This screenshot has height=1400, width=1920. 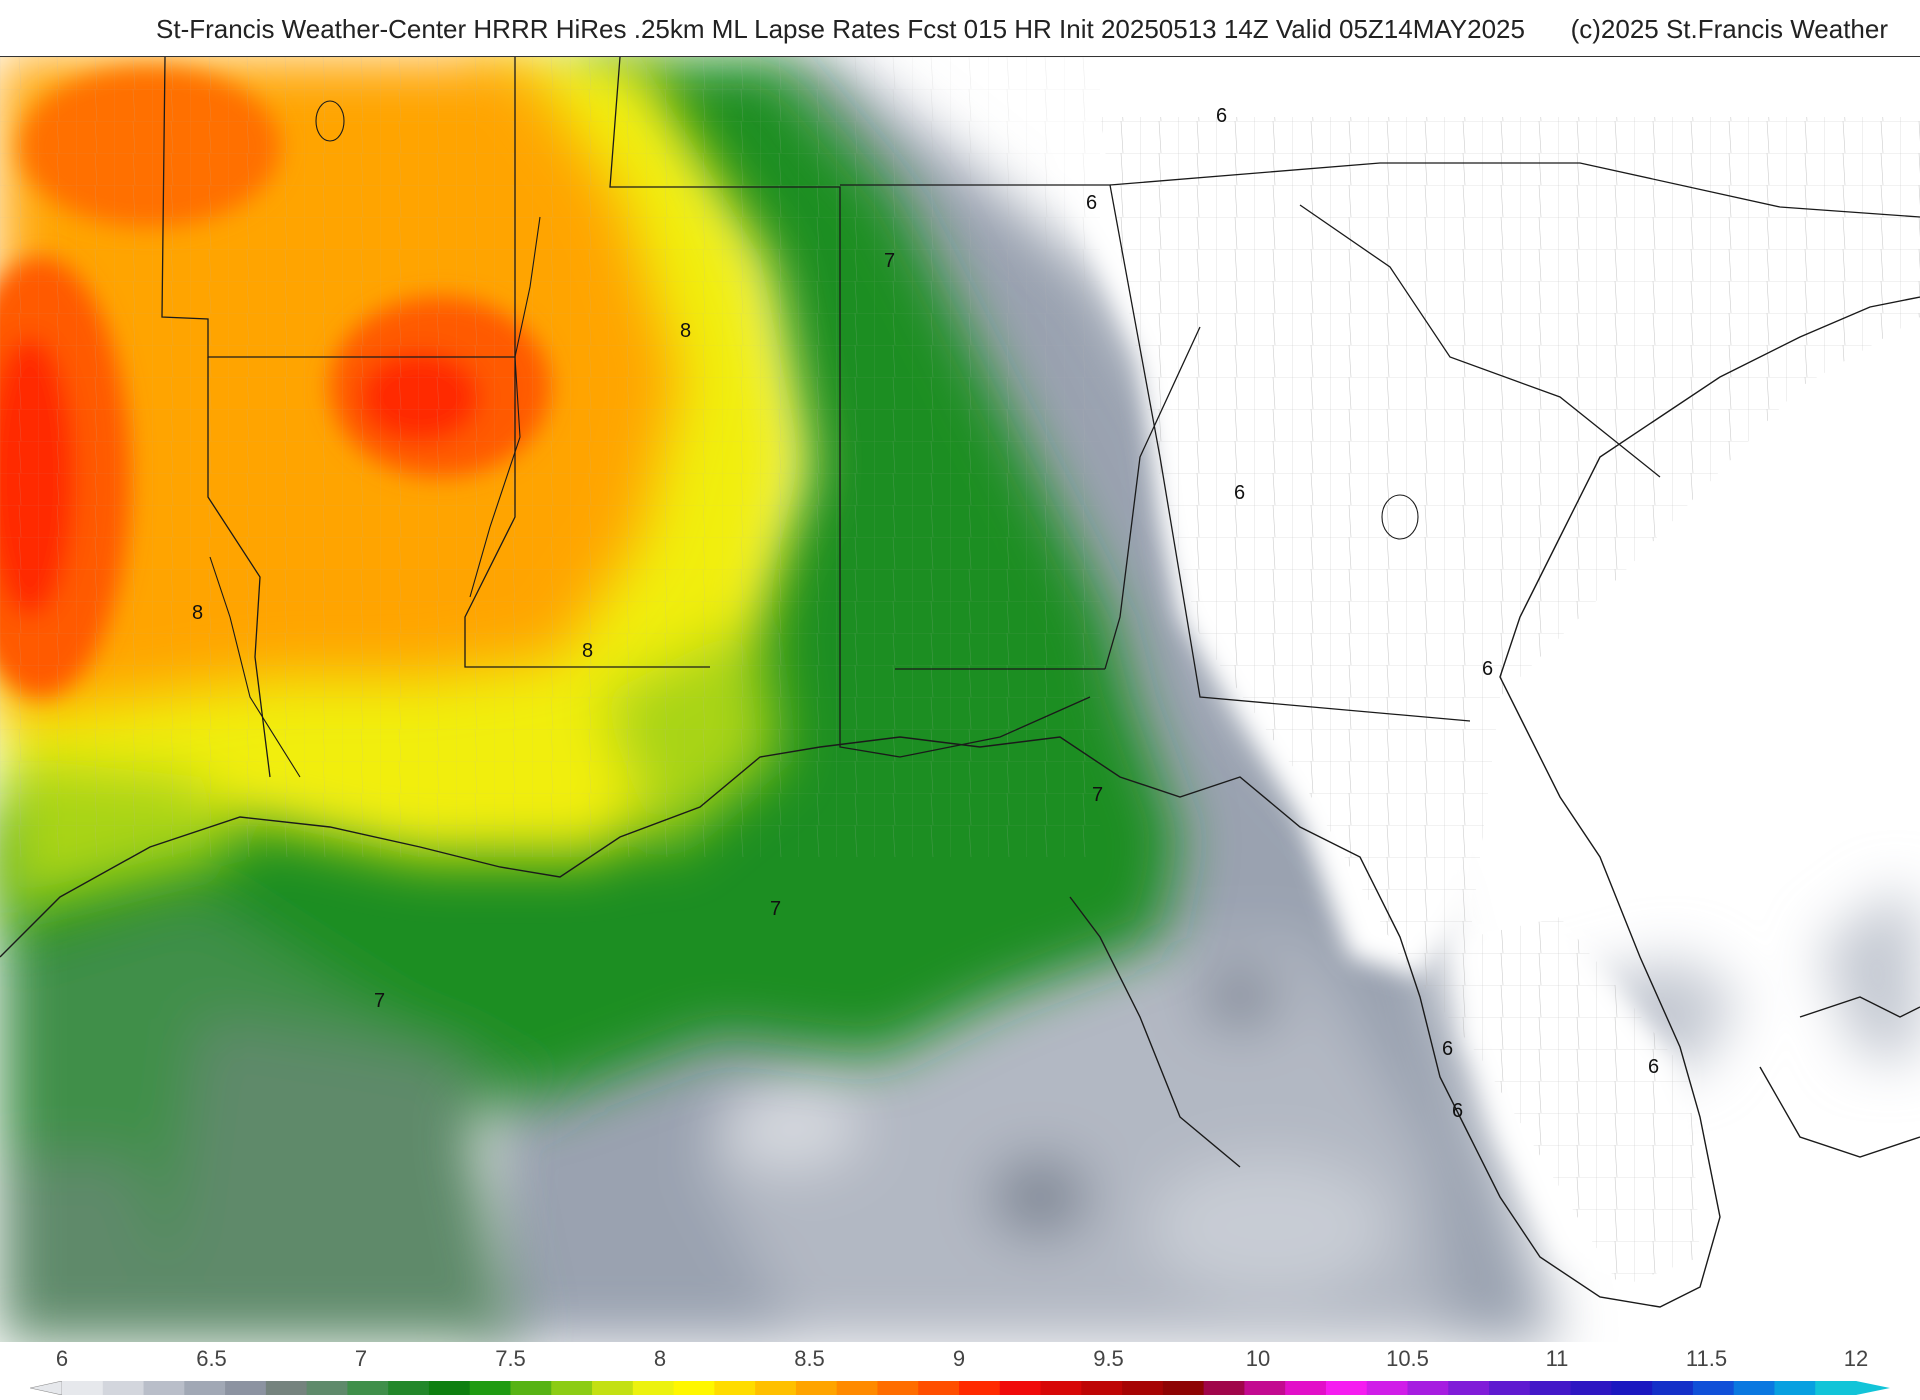 I want to click on colorbar-tick-label: 11.5, so click(x=1706, y=1358).